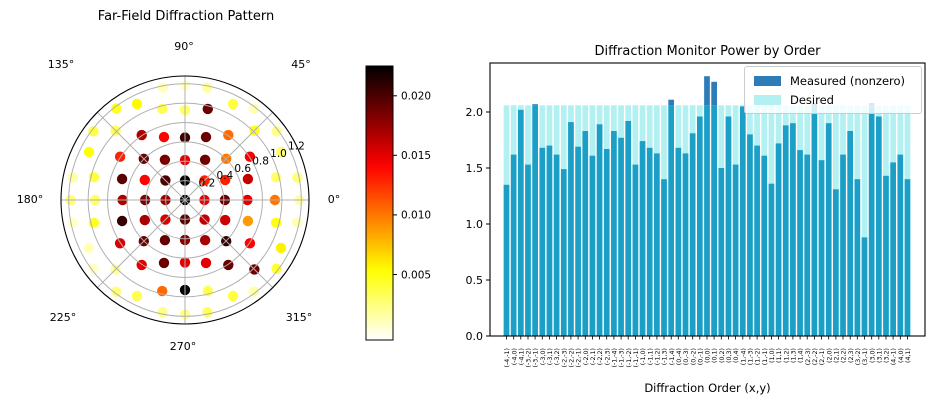 The image size is (937, 411). I want to click on polar-radial-tick-label: 1.0, so click(278, 154).